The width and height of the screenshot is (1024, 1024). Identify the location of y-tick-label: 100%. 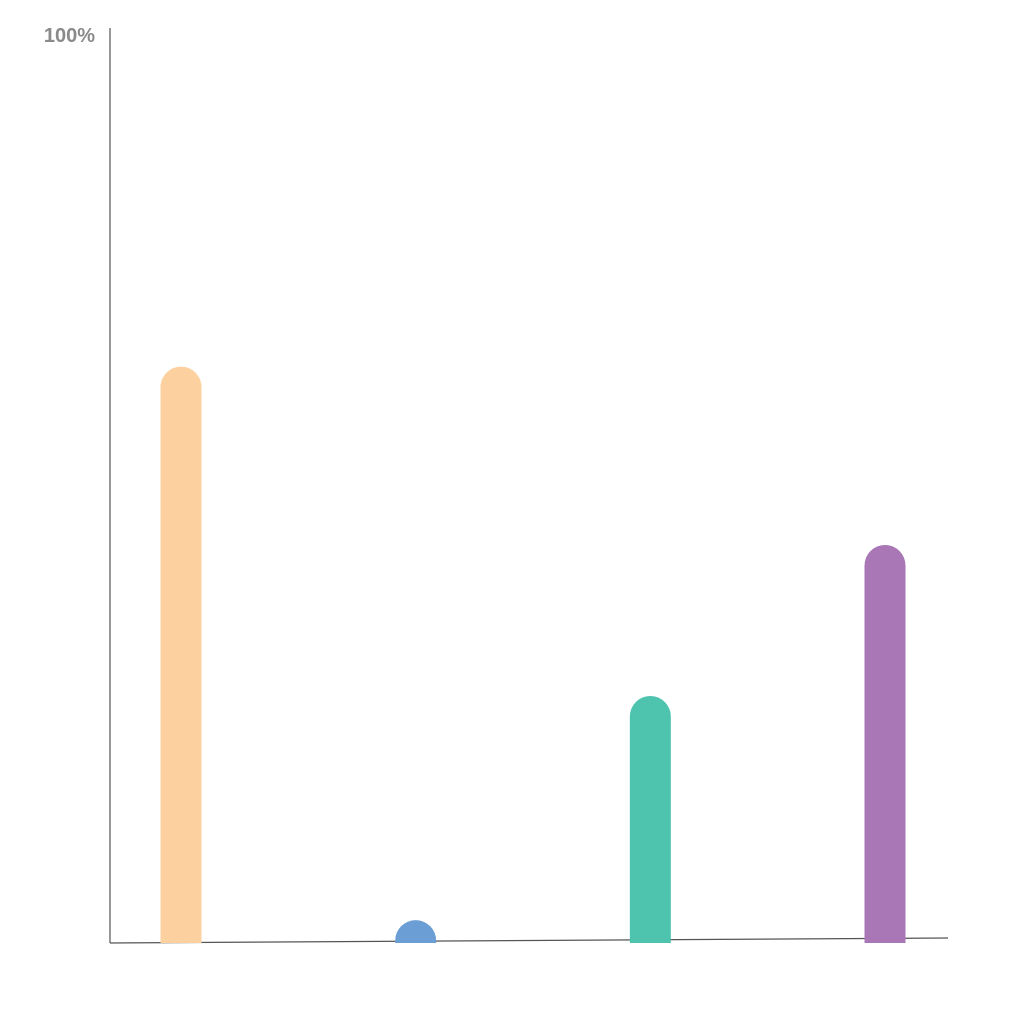
(69, 36).